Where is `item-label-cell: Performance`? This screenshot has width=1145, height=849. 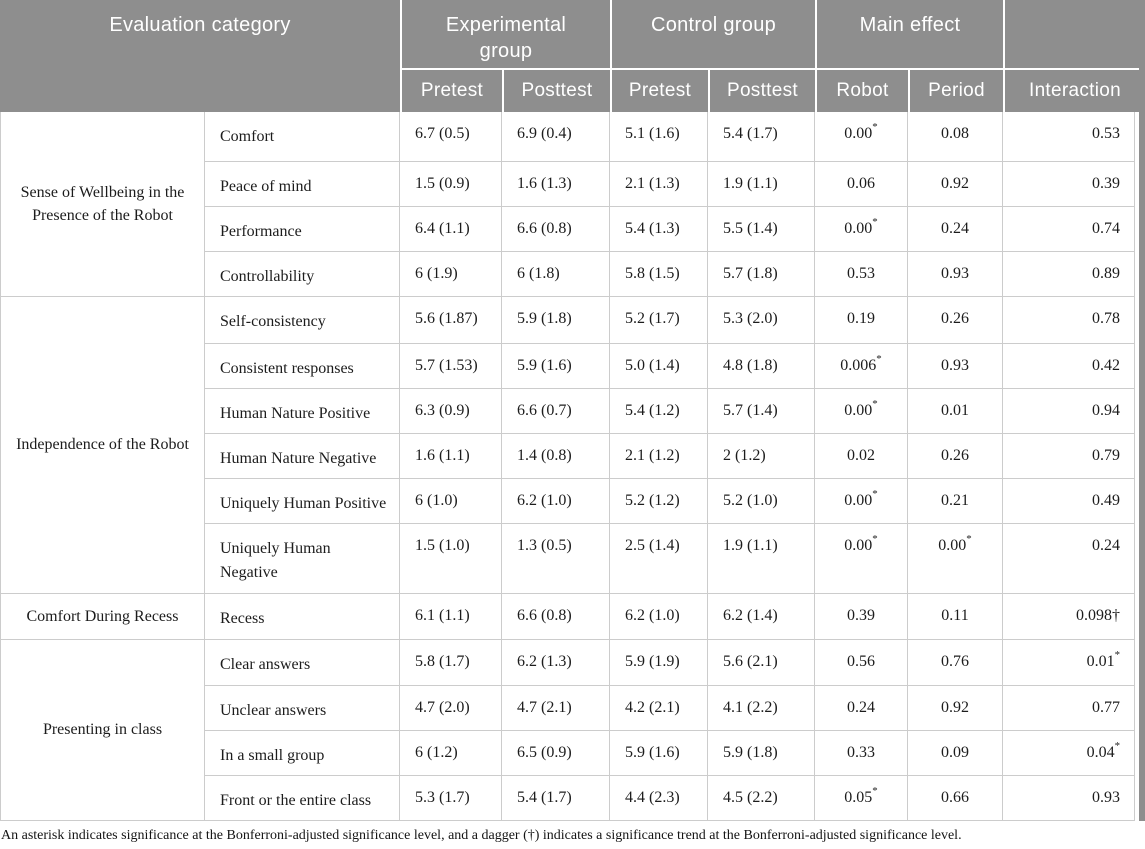 item-label-cell: Performance is located at coordinates (302, 229).